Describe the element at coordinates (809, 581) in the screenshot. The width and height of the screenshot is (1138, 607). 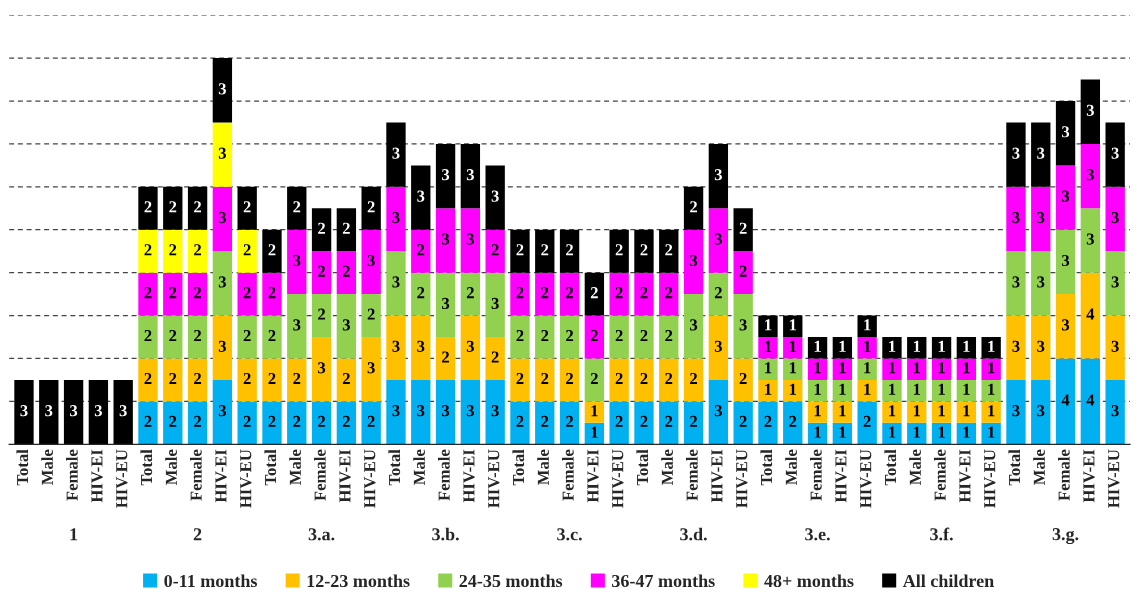
I see `legend-label: 48+ months` at that location.